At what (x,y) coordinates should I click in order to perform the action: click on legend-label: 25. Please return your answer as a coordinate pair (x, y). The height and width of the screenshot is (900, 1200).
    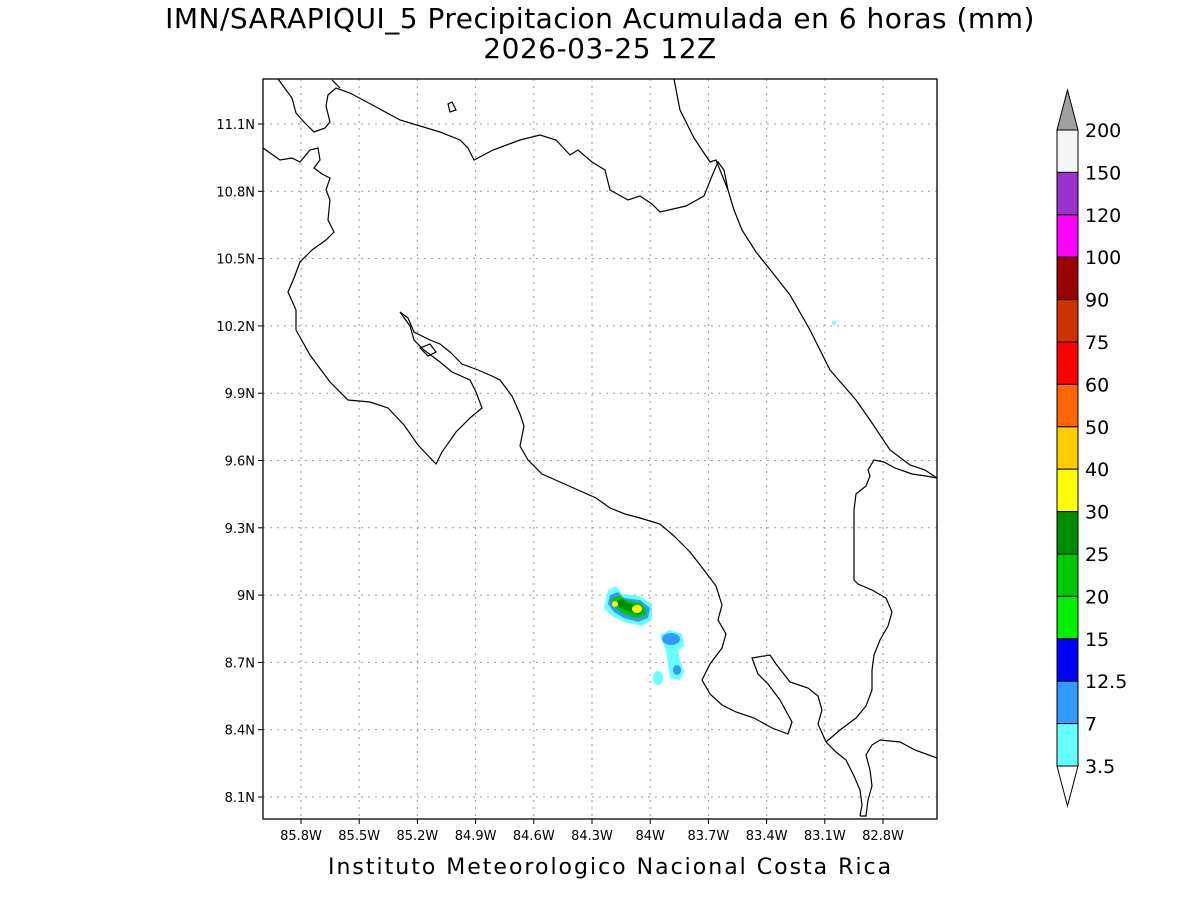
    Looking at the image, I should click on (1097, 555).